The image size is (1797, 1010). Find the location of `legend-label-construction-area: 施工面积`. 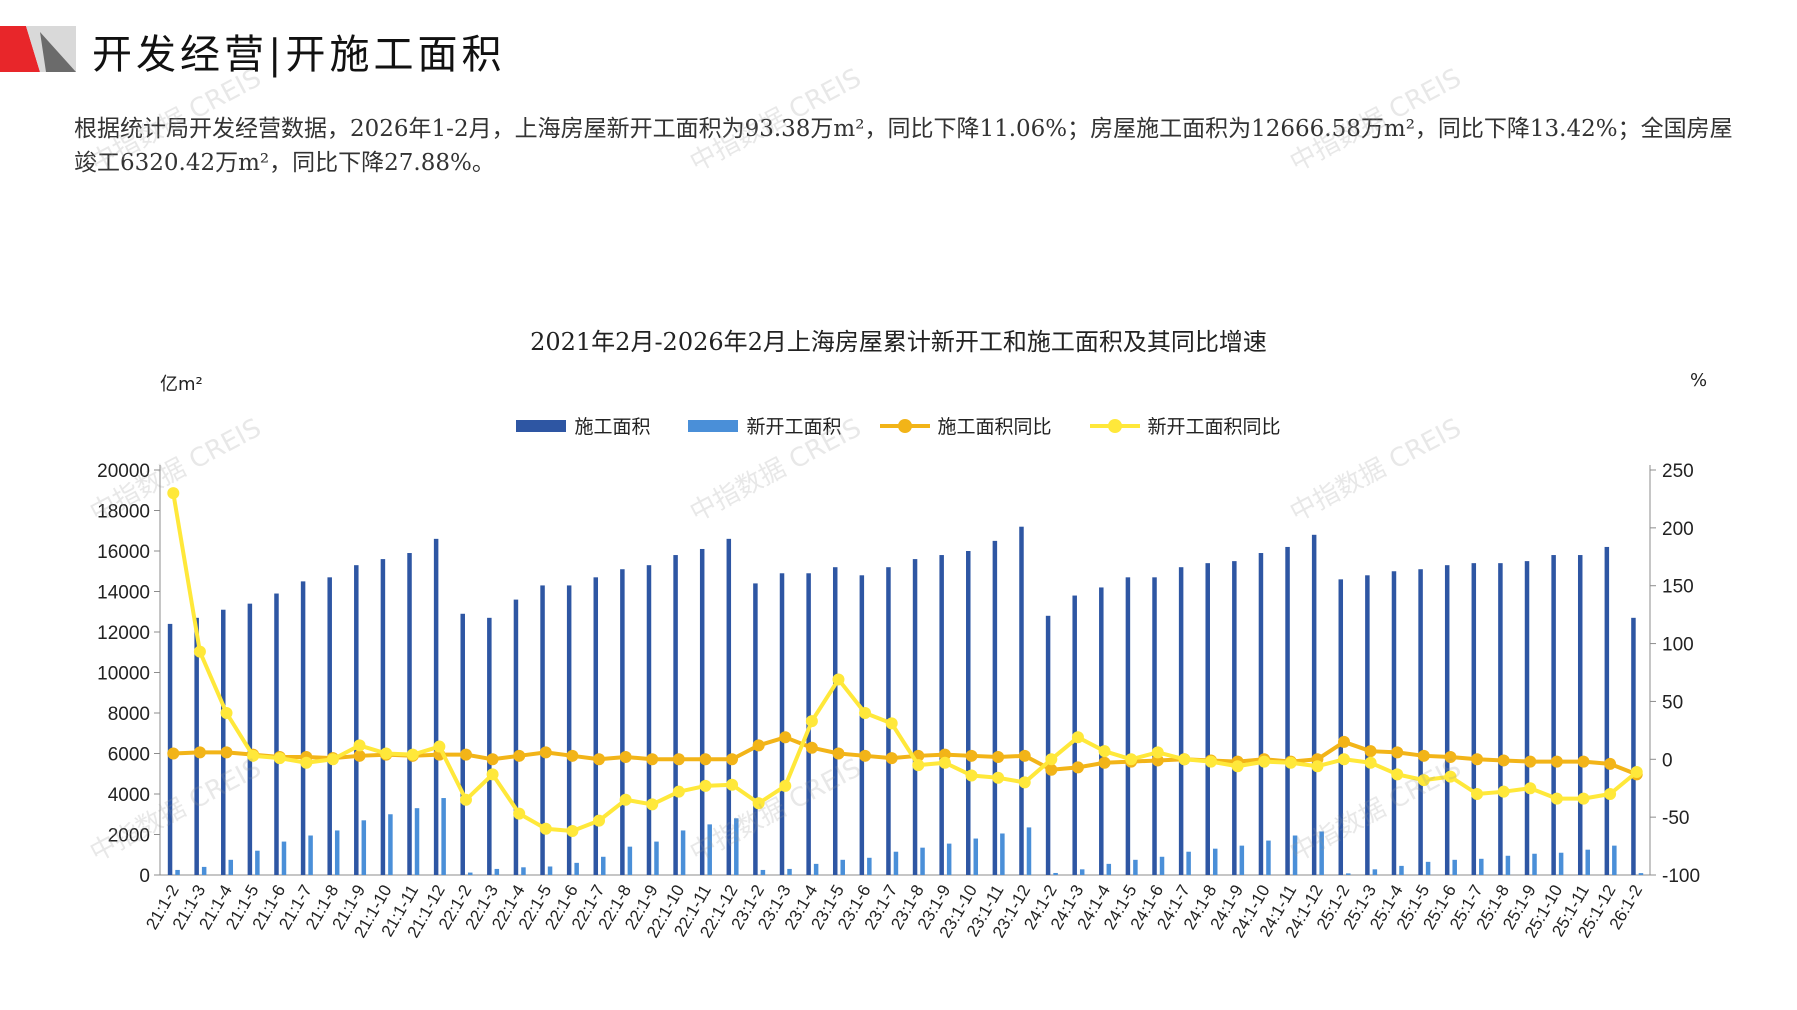

legend-label-construction-area: 施工面积 is located at coordinates (612, 427).